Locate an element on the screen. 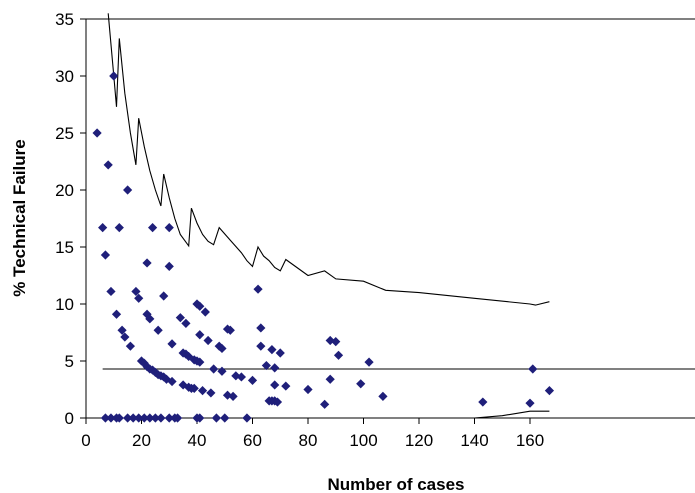  x-tick-label: 140 is located at coordinates (474, 440).